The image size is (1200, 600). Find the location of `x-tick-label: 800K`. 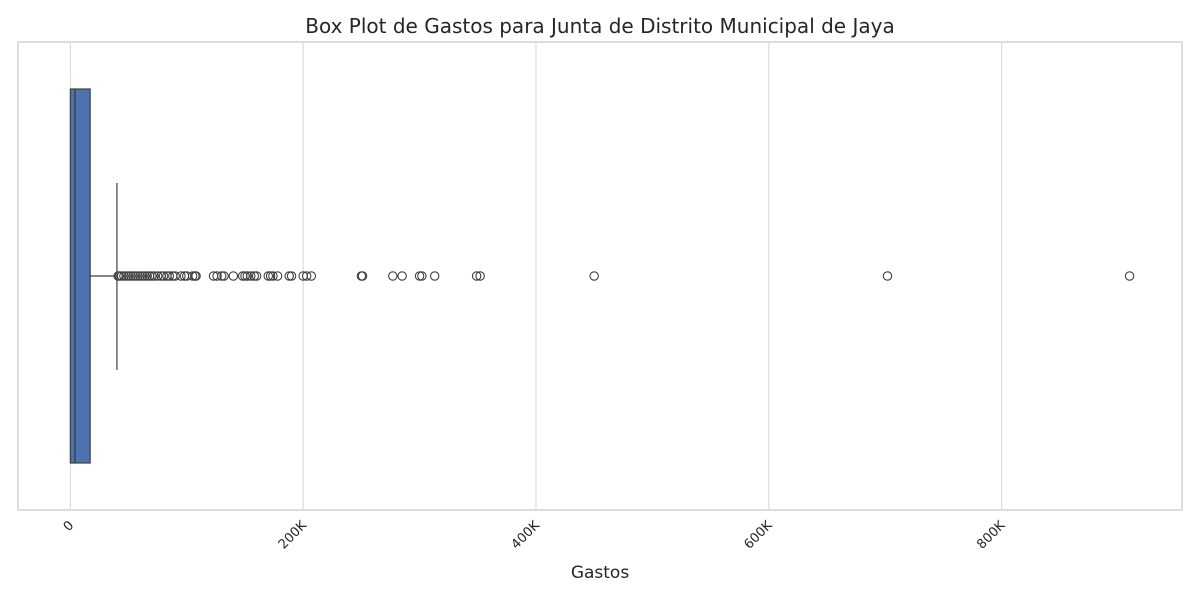

x-tick-label: 800K is located at coordinates (991, 535).